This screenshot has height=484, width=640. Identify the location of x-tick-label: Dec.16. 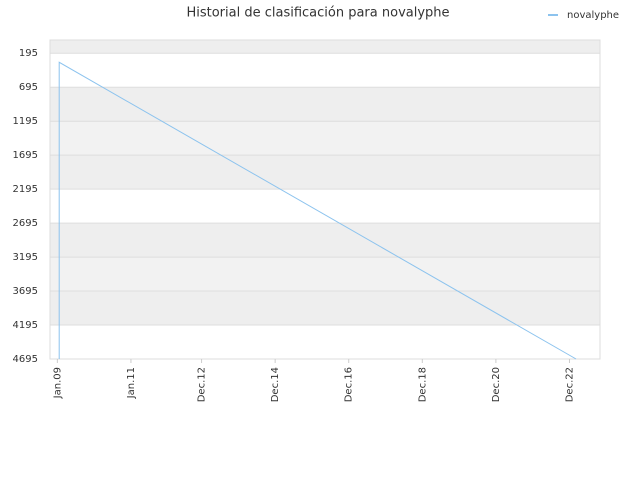
(349, 384).